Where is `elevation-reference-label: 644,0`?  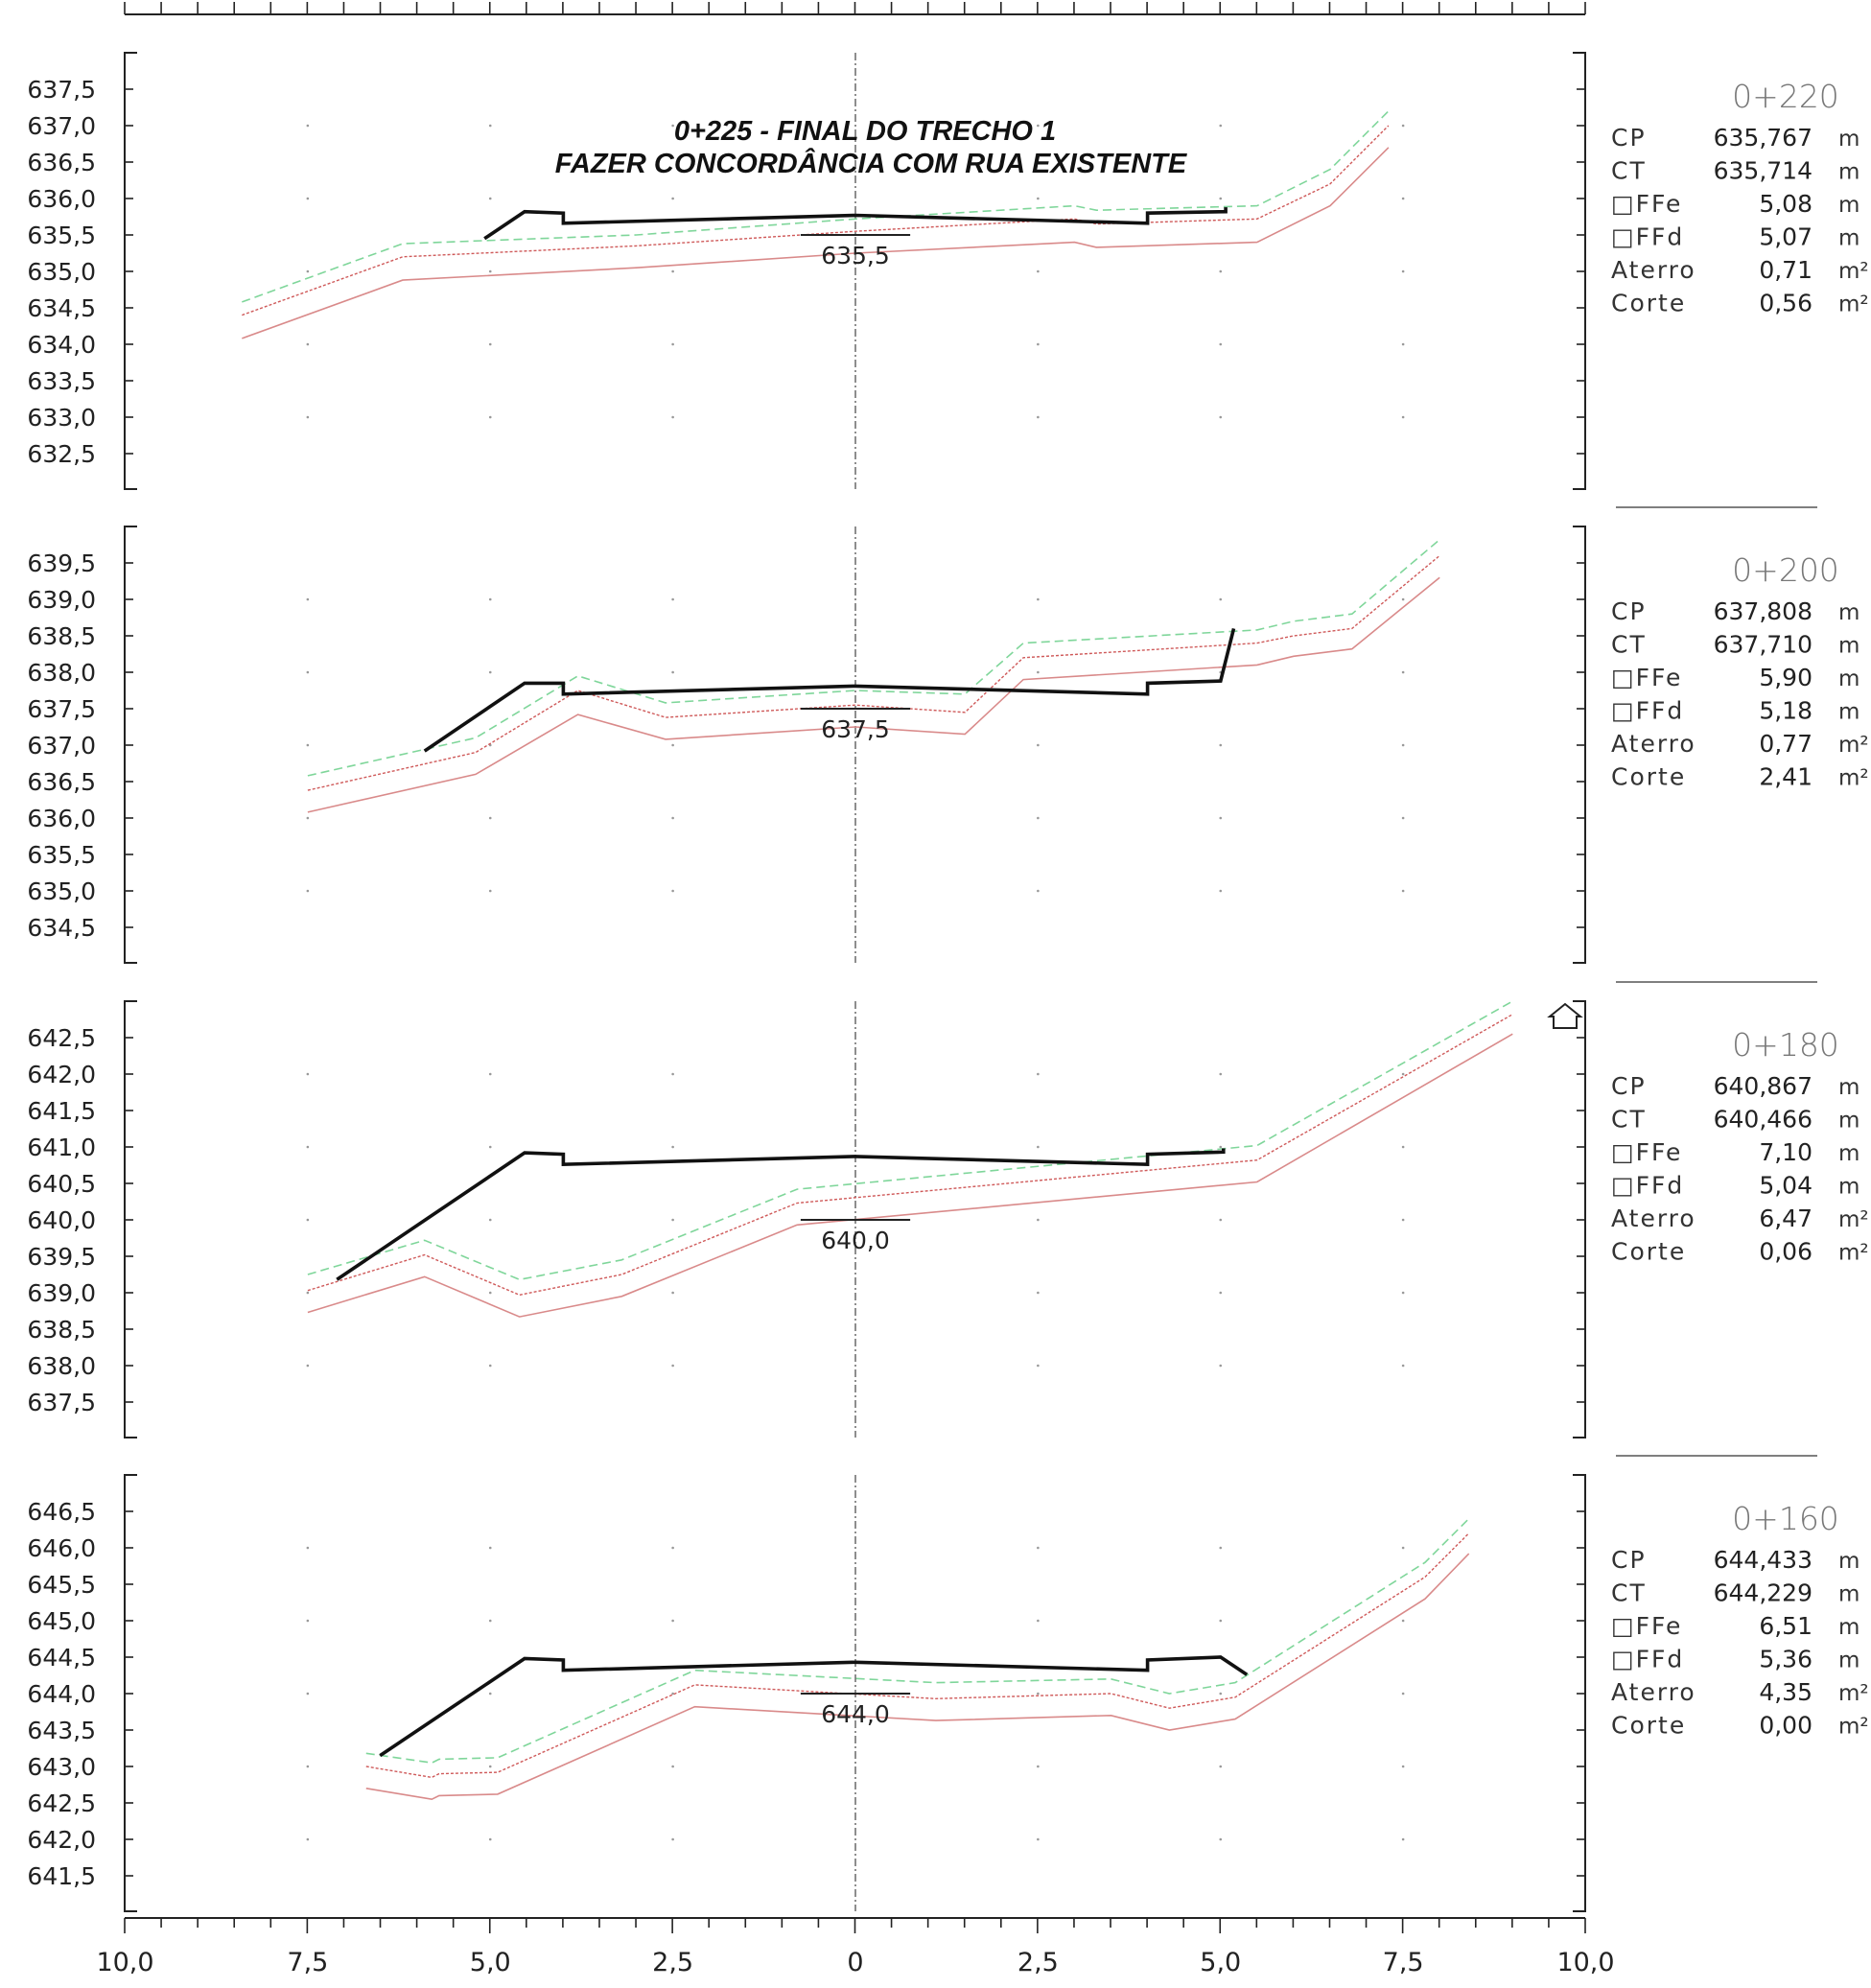
elevation-reference-label: 644,0 is located at coordinates (855, 1714).